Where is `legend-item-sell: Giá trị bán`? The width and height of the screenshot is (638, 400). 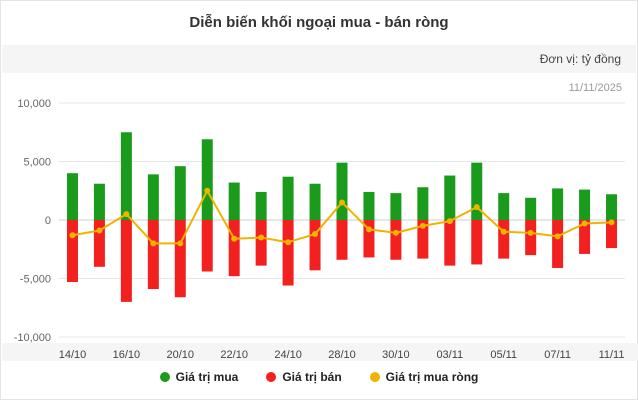 legend-item-sell: Giá trị bán is located at coordinates (304, 377).